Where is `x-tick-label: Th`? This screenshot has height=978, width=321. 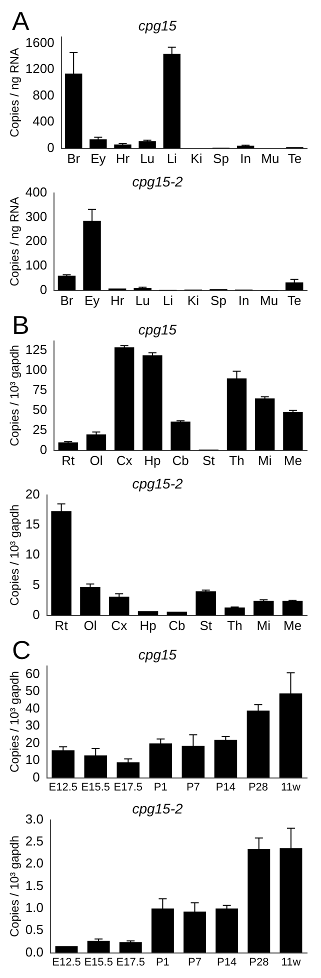 x-tick-label: Th is located at coordinates (234, 625).